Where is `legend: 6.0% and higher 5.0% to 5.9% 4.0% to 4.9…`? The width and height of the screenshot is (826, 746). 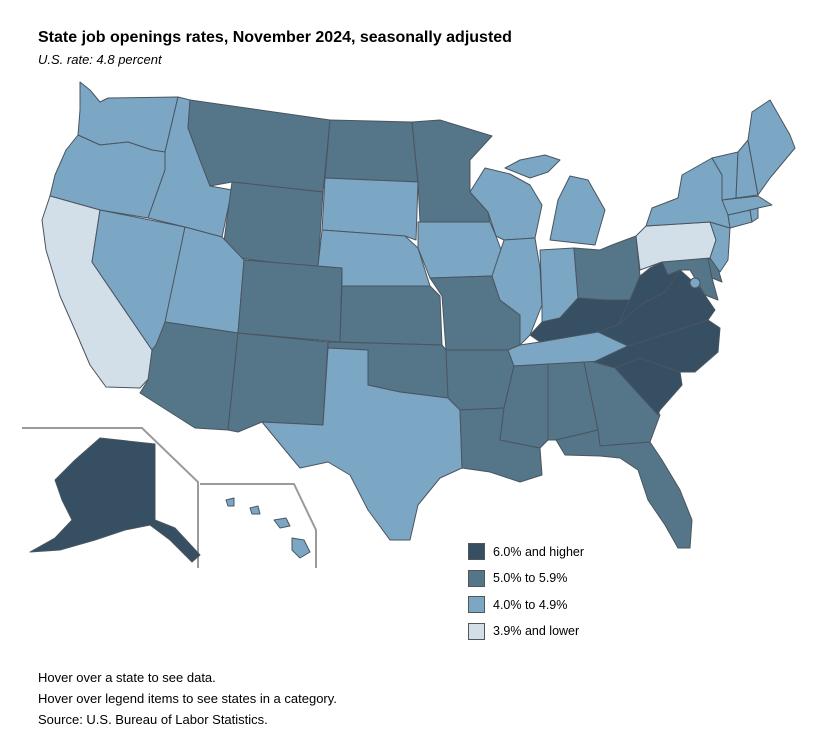 legend: 6.0% and higher 5.0% to 5.9% 4.0% to 4.9… is located at coordinates (526, 595).